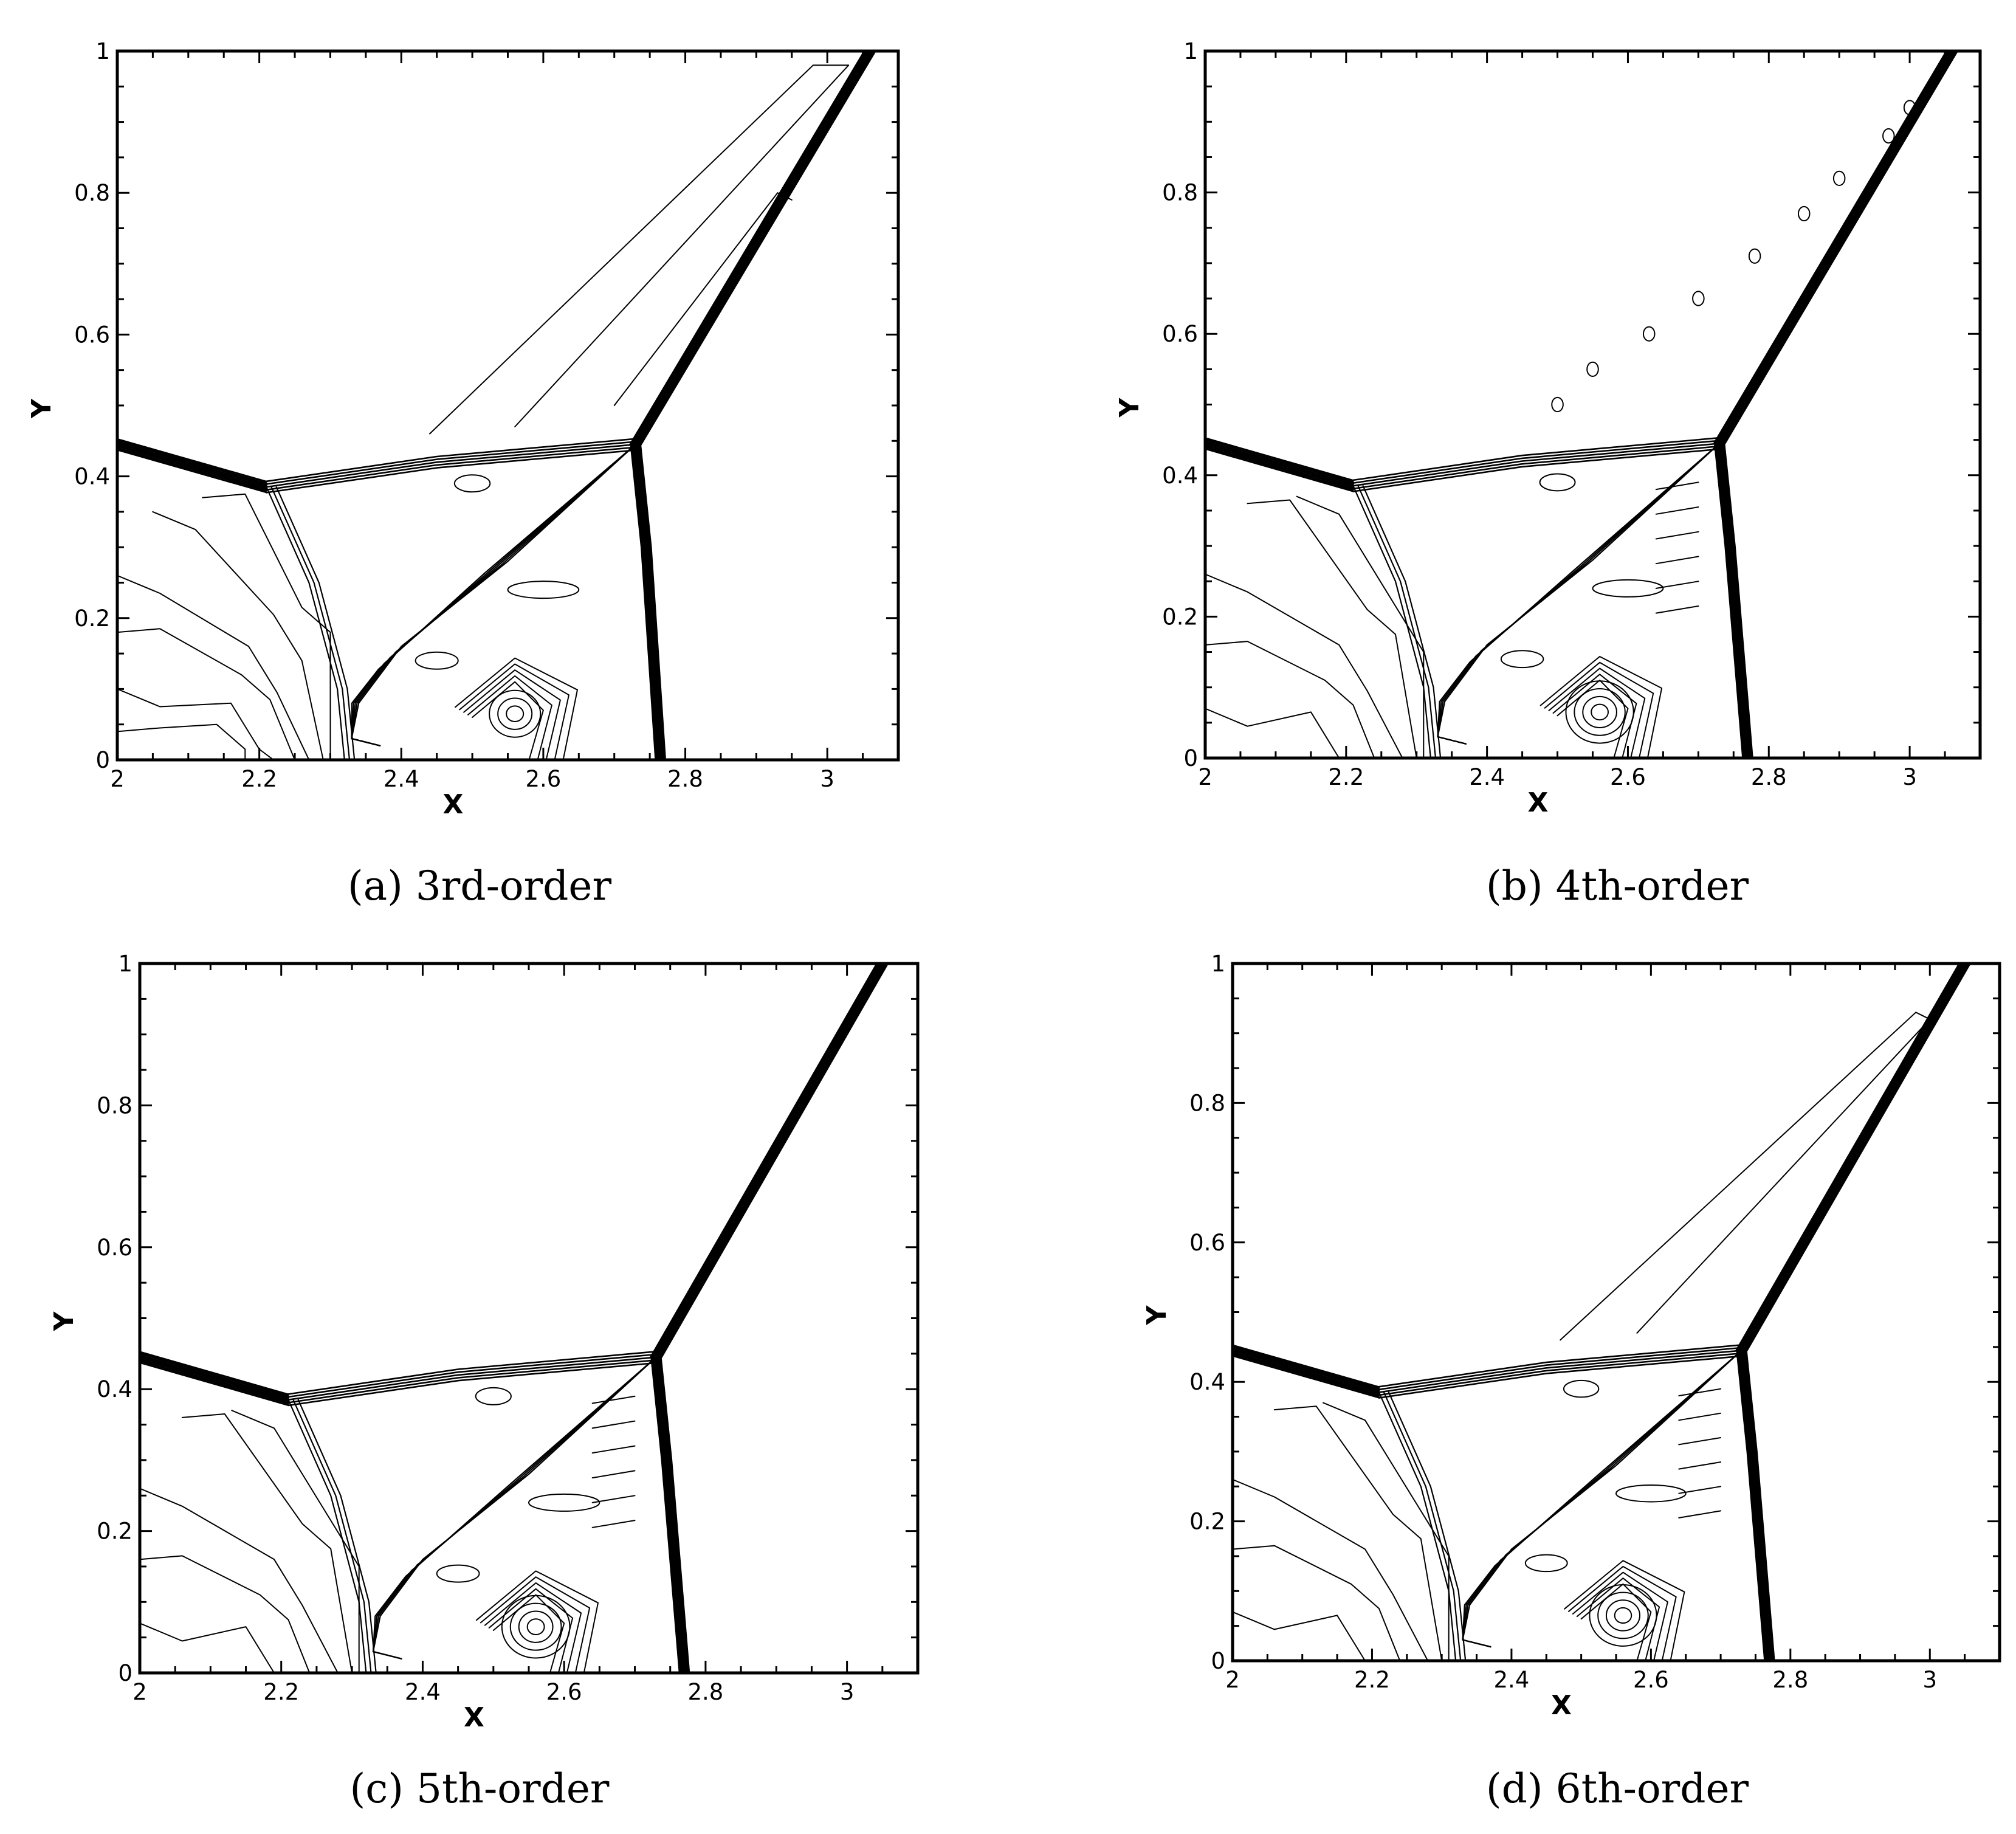  I want to click on plot-frame, so click(1592, 404).